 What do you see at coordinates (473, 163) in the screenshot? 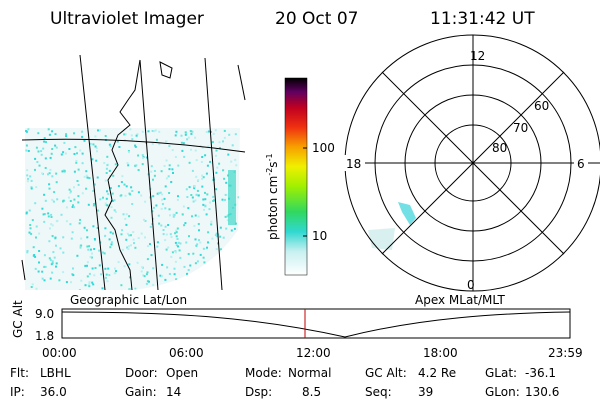
I see `mlt-line` at bounding box center [473, 163].